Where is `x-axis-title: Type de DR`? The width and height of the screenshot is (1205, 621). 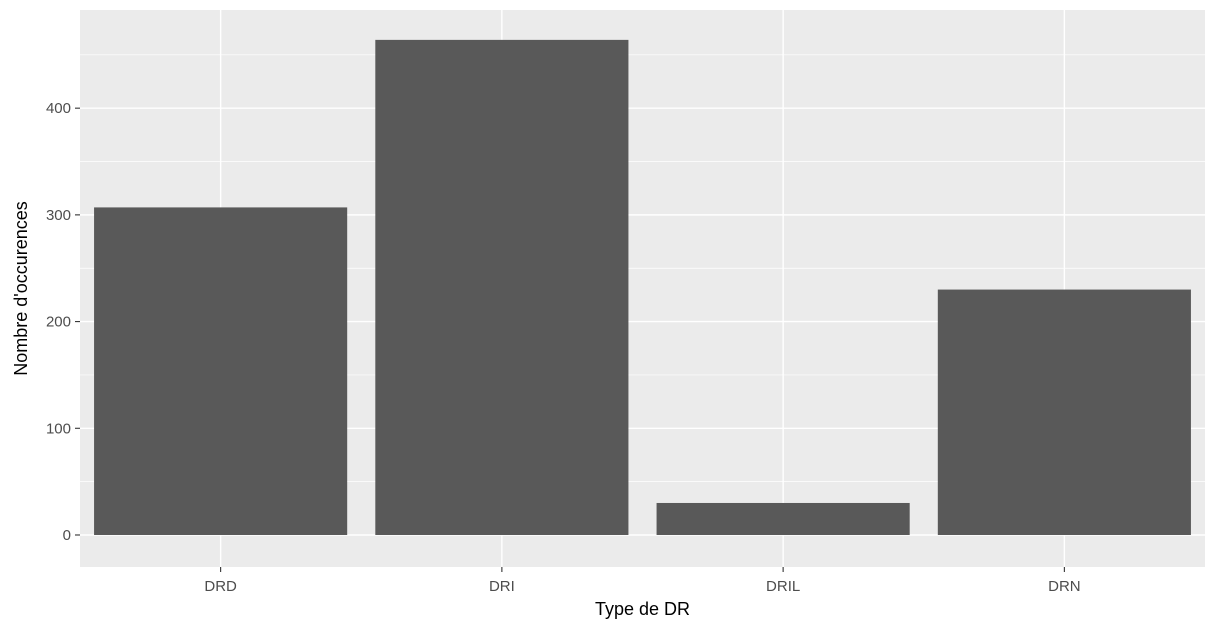 x-axis-title: Type de DR is located at coordinates (642, 609).